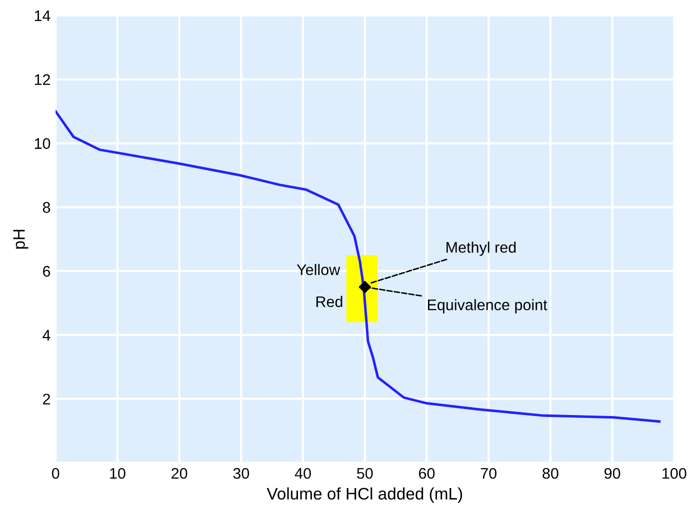  Describe the element at coordinates (674, 473) in the screenshot. I see `x-tick-label: 100` at that location.